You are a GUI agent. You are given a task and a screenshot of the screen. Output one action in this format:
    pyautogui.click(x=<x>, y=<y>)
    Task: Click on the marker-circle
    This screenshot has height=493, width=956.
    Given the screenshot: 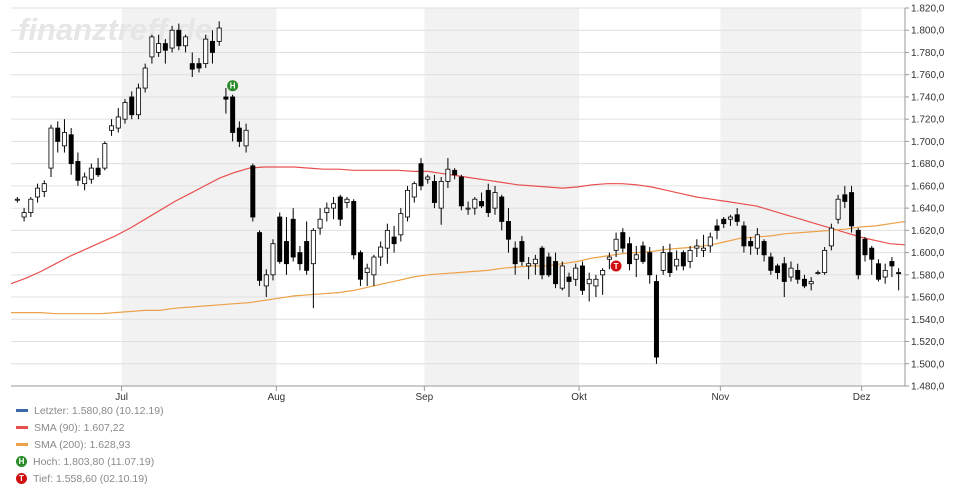 What is the action you would take?
    pyautogui.click(x=616, y=266)
    